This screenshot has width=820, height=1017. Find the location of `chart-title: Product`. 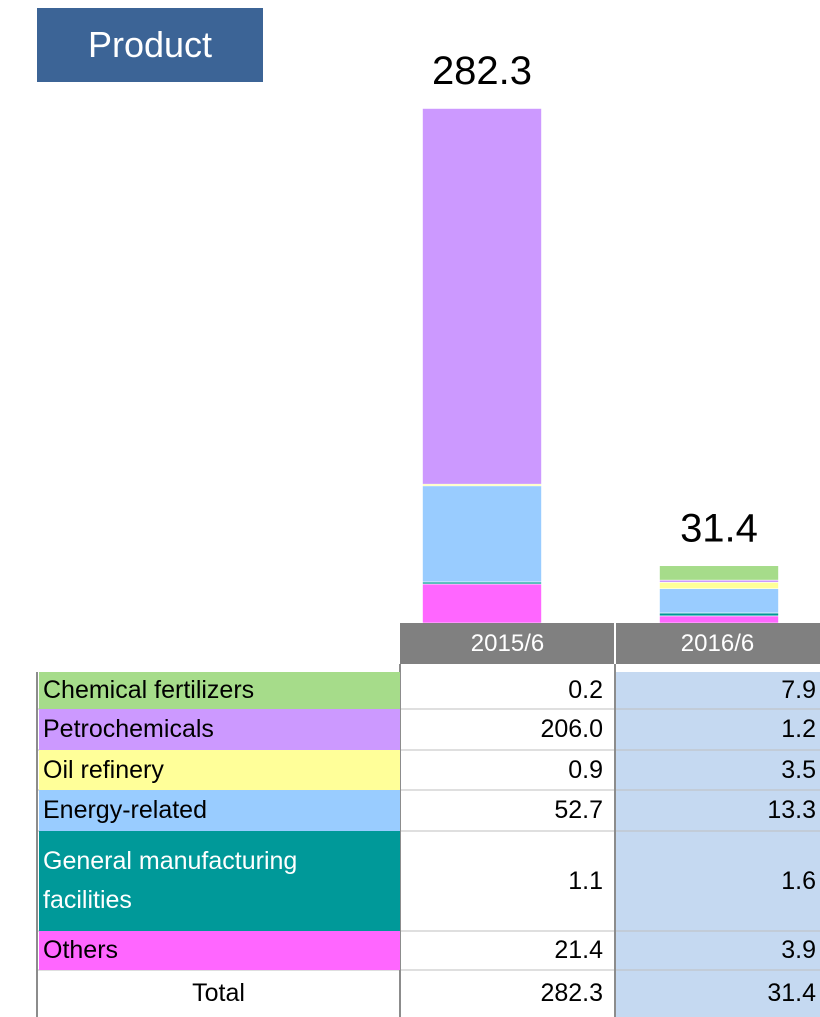

chart-title: Product is located at coordinates (150, 45).